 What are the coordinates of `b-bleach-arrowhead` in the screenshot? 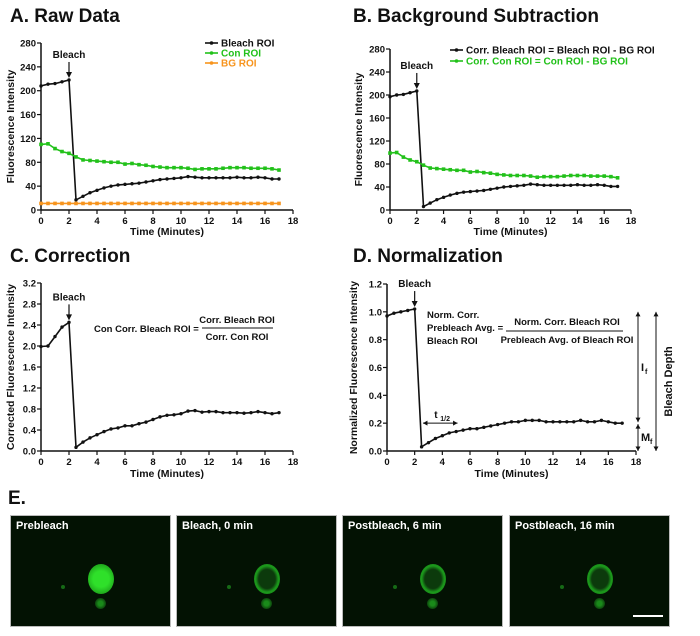 It's located at (416, 85).